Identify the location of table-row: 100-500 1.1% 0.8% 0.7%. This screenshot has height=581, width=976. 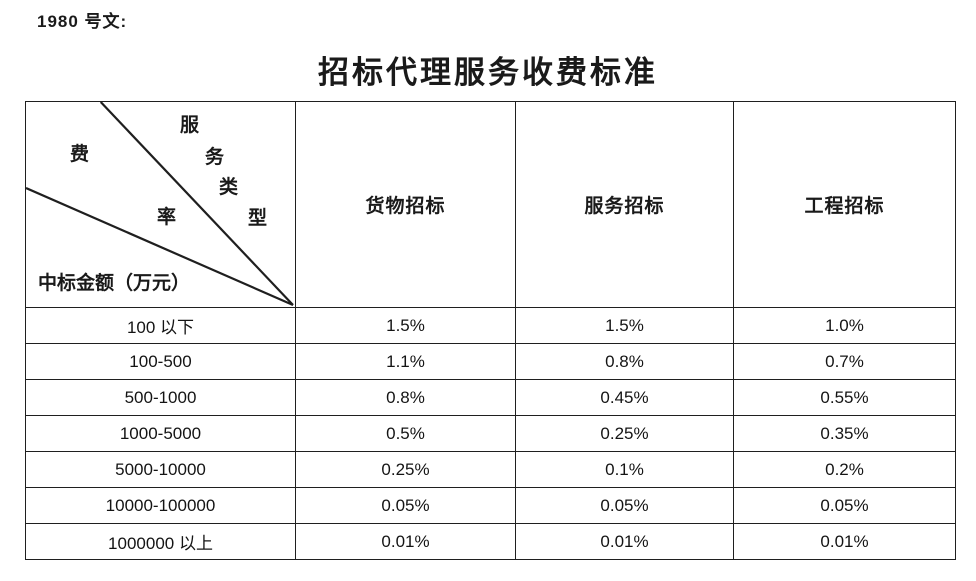
(490, 361).